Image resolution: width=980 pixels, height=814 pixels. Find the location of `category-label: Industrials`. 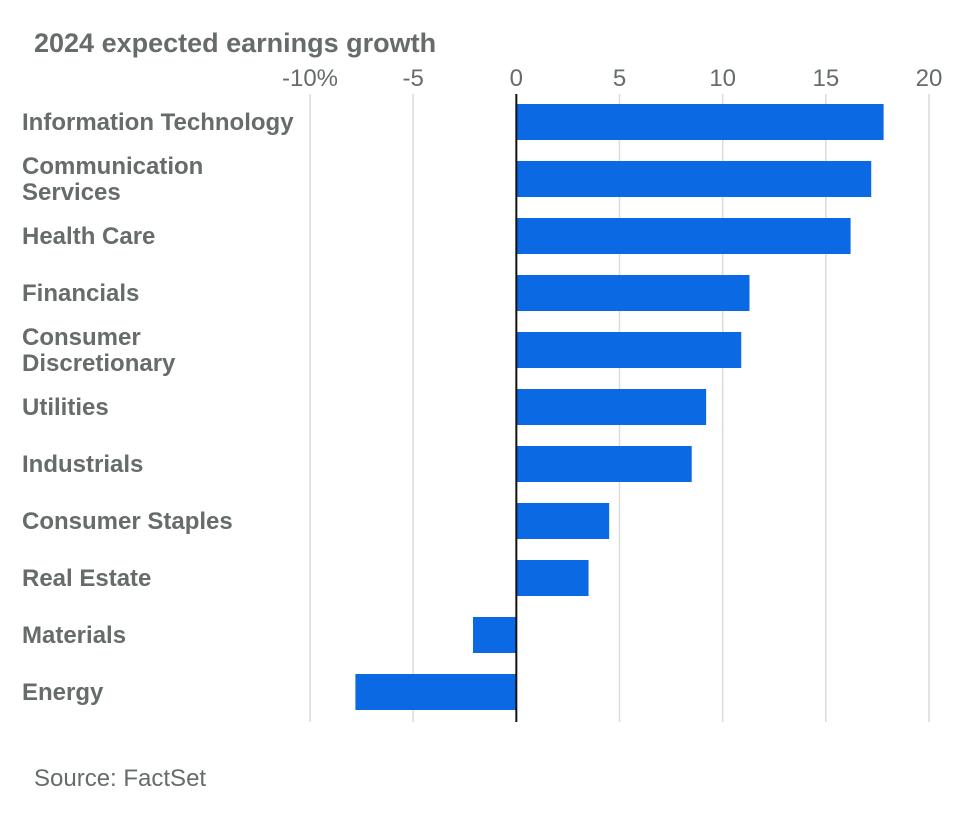

category-label: Industrials is located at coordinates (82, 464).